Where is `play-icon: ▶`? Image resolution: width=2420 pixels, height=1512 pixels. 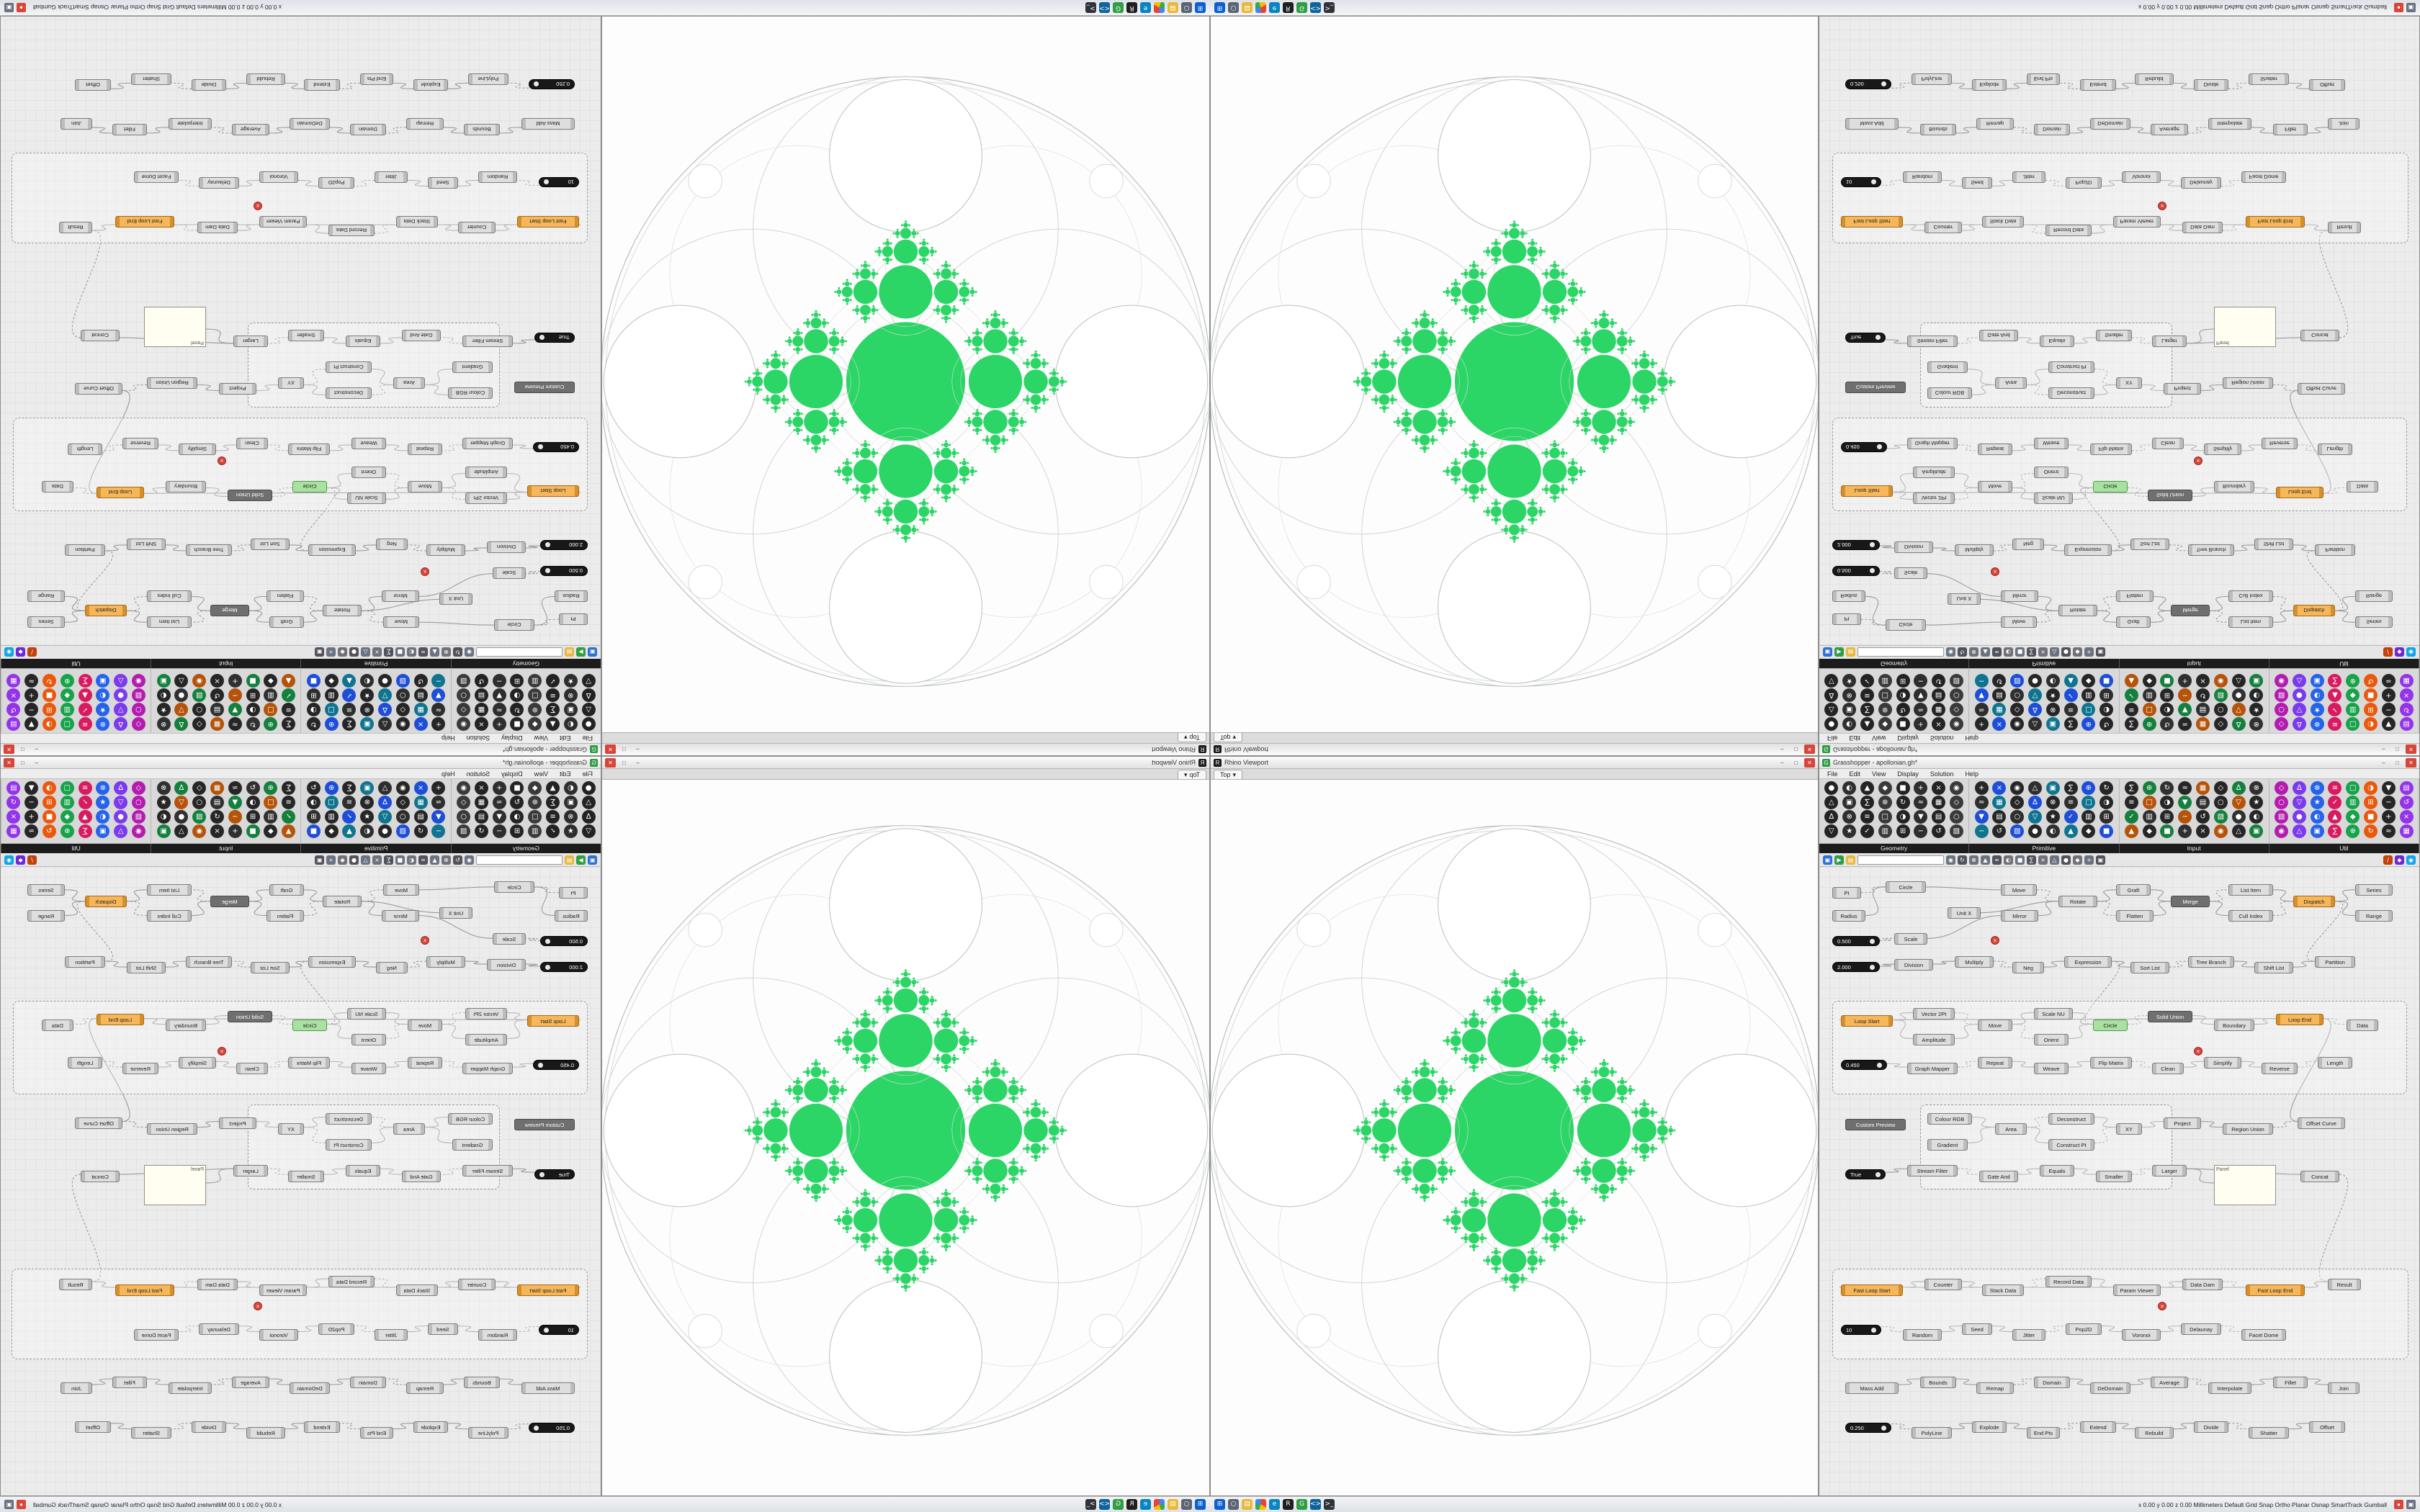 play-icon: ▶ is located at coordinates (1839, 652).